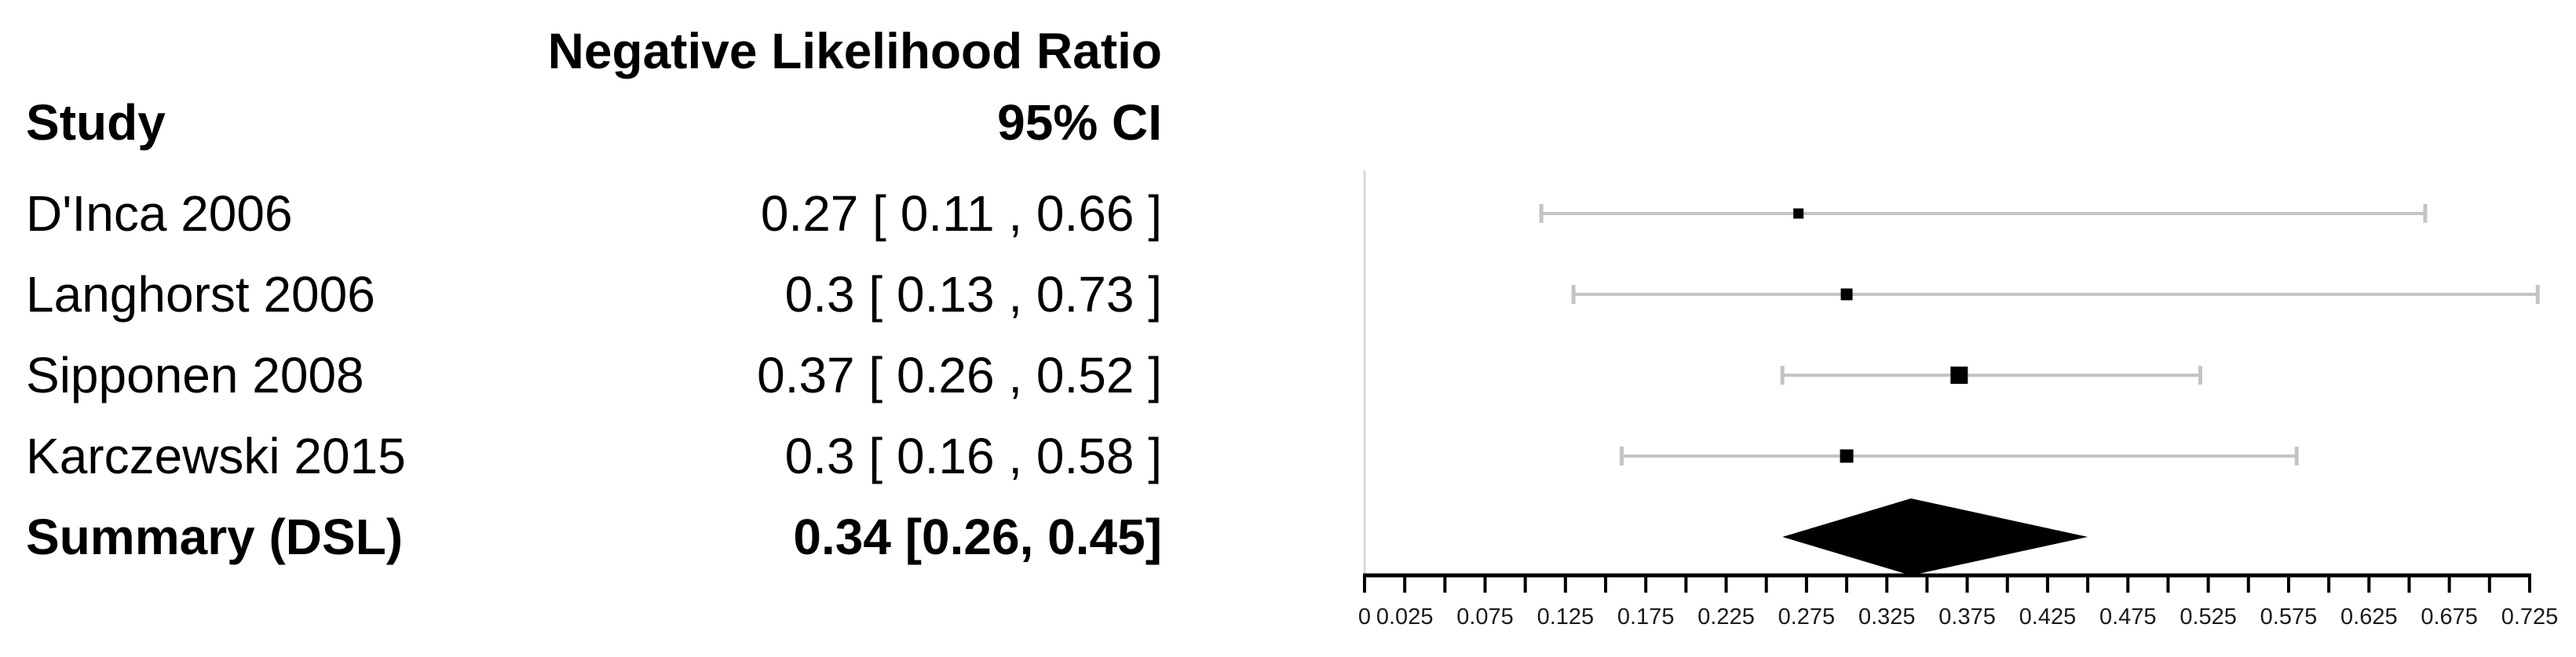  What do you see at coordinates (195, 375) in the screenshot?
I see `study-label: Sipponen 2008` at bounding box center [195, 375].